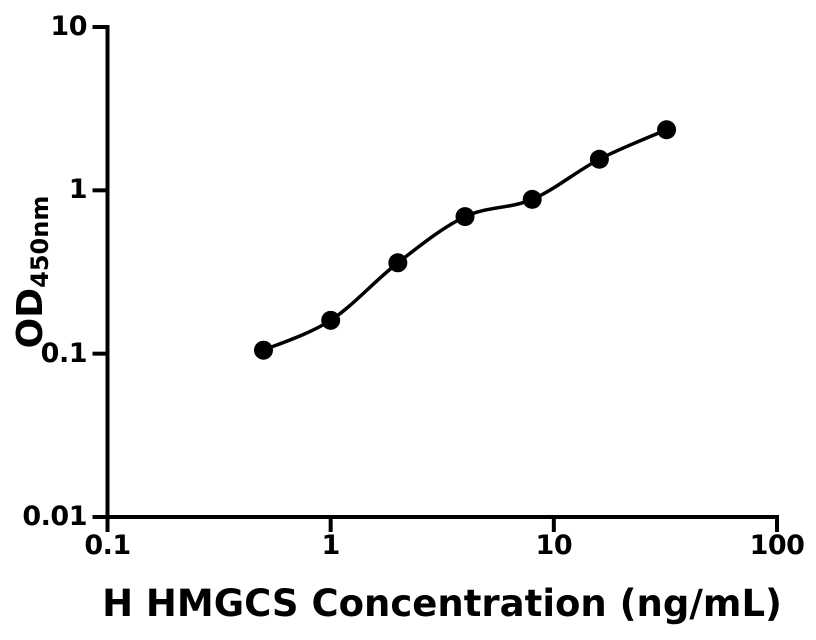 The image size is (816, 640). What do you see at coordinates (68, 26) in the screenshot?
I see `y-tick-label: 10` at bounding box center [68, 26].